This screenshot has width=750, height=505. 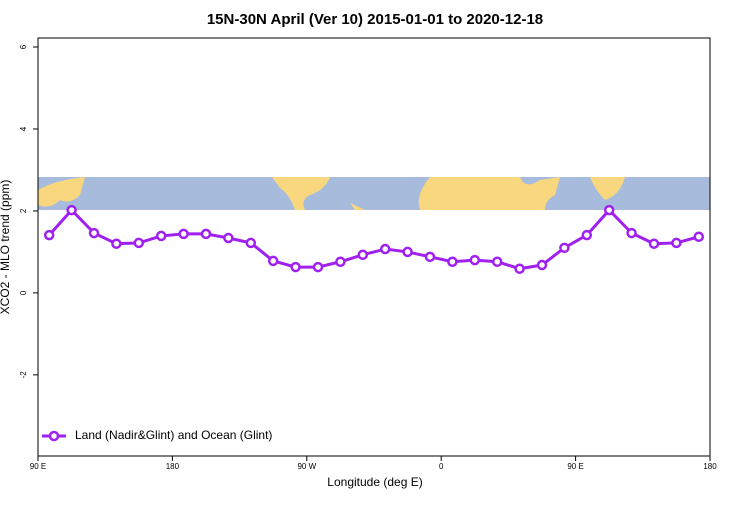 I want to click on y-tick-label: 2, so click(x=23, y=210).